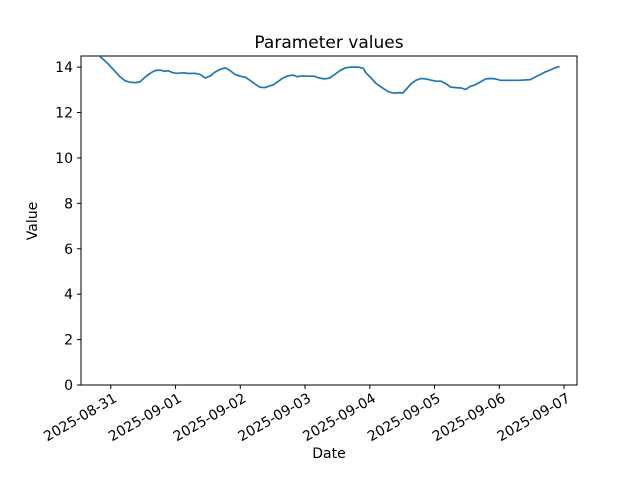  Describe the element at coordinates (329, 75) in the screenshot. I see `data-line` at that location.